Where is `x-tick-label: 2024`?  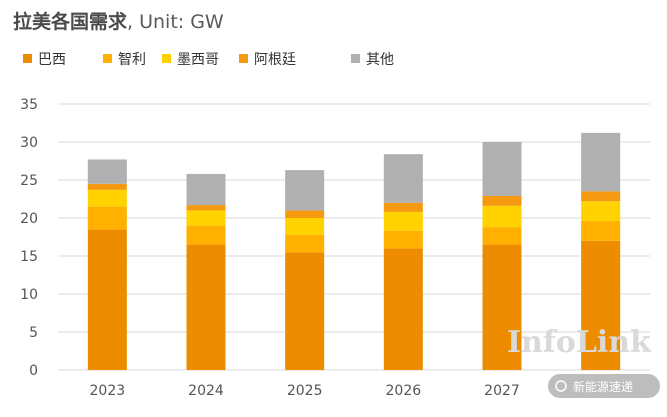
x-tick-label: 2024 is located at coordinates (206, 391).